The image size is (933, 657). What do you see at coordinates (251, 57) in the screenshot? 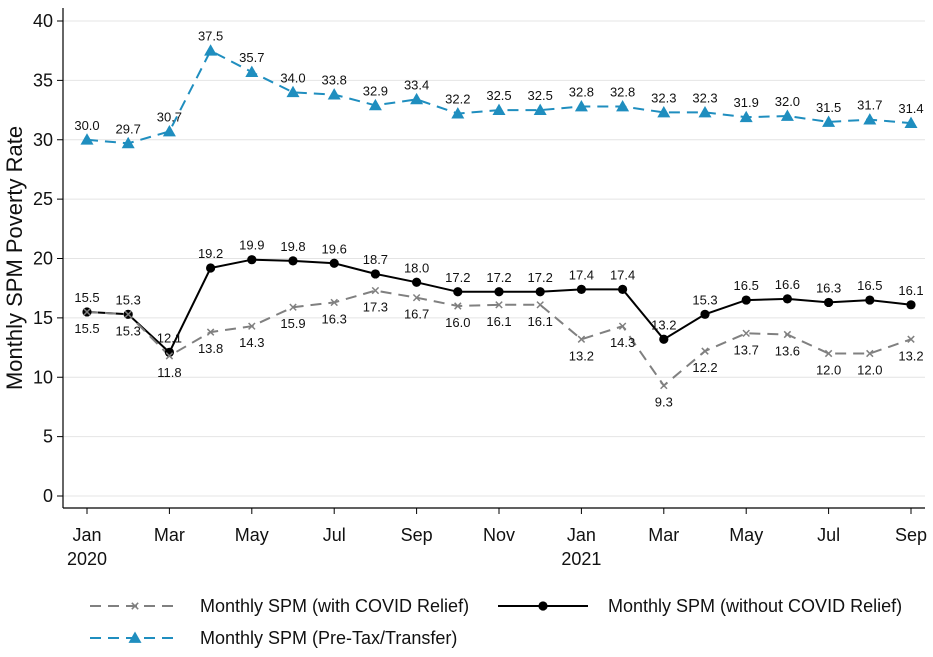
I see `data-label: 35.7` at bounding box center [251, 57].